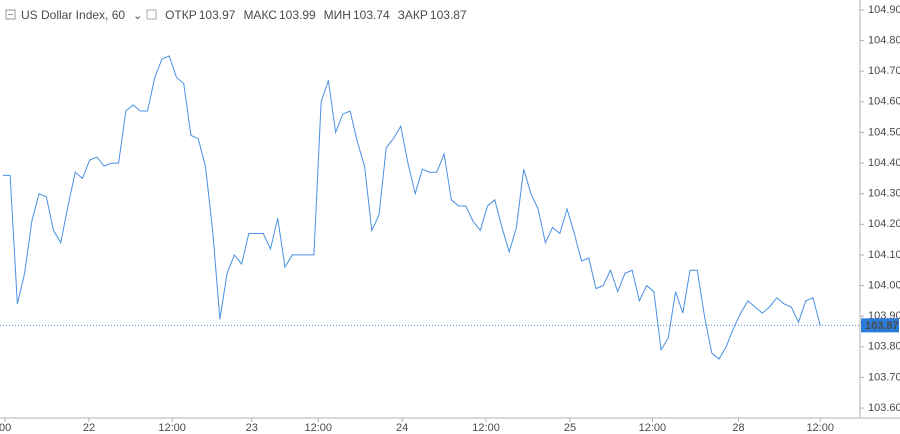 The width and height of the screenshot is (900, 434). Describe the element at coordinates (570, 428) in the screenshot. I see `x-tick-label: 25` at that location.